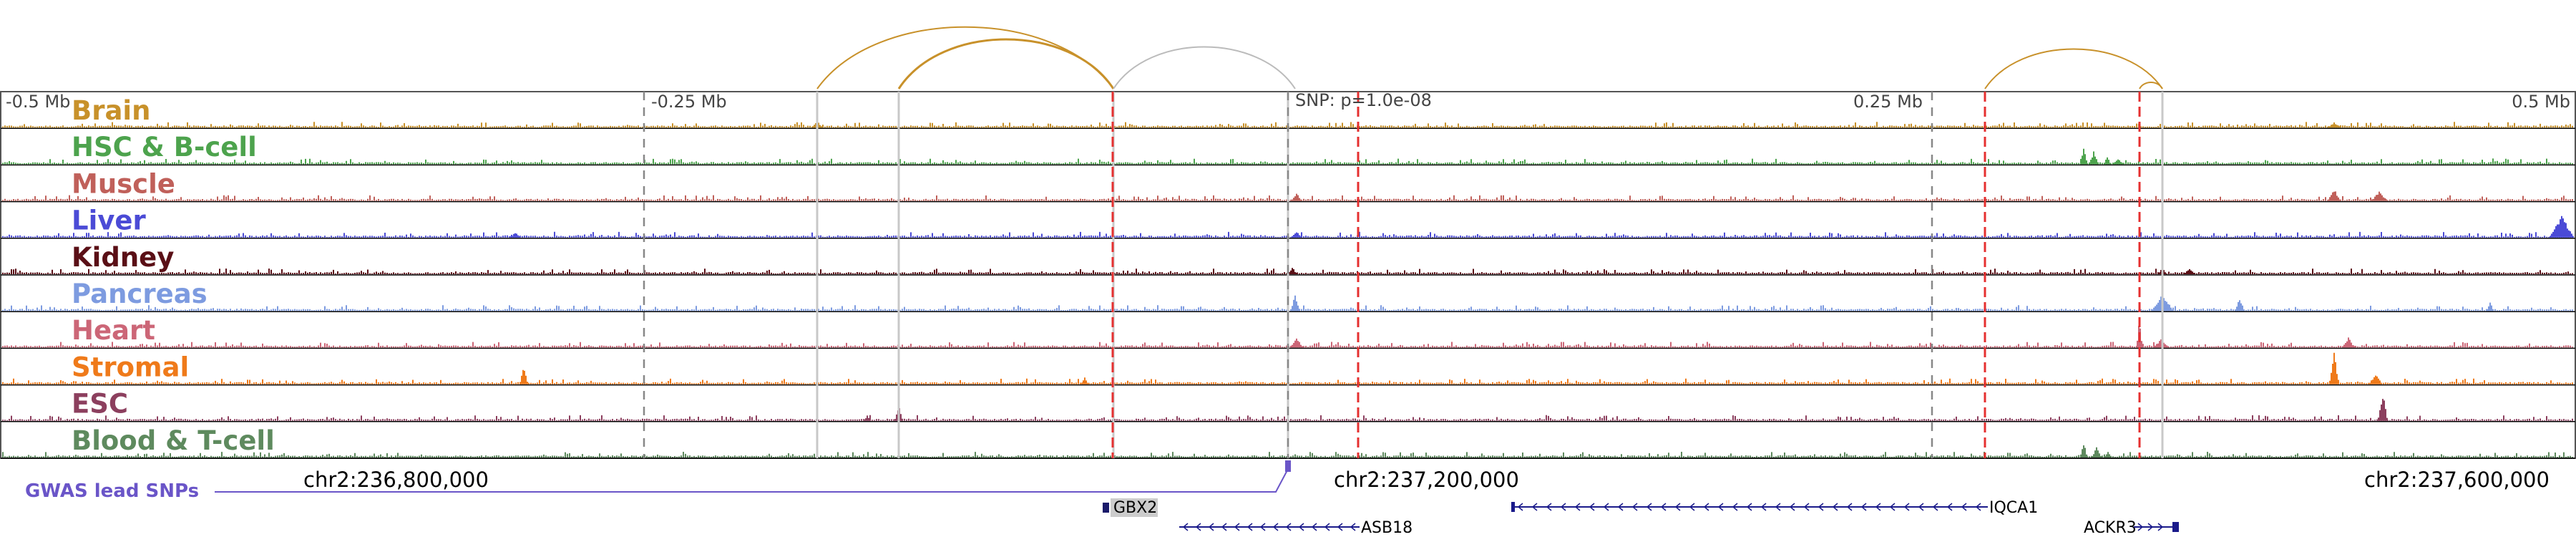 Image resolution: width=2576 pixels, height=537 pixels. Describe the element at coordinates (1287, 455) in the screenshot. I see `track-9-baseline-signal` at that location.